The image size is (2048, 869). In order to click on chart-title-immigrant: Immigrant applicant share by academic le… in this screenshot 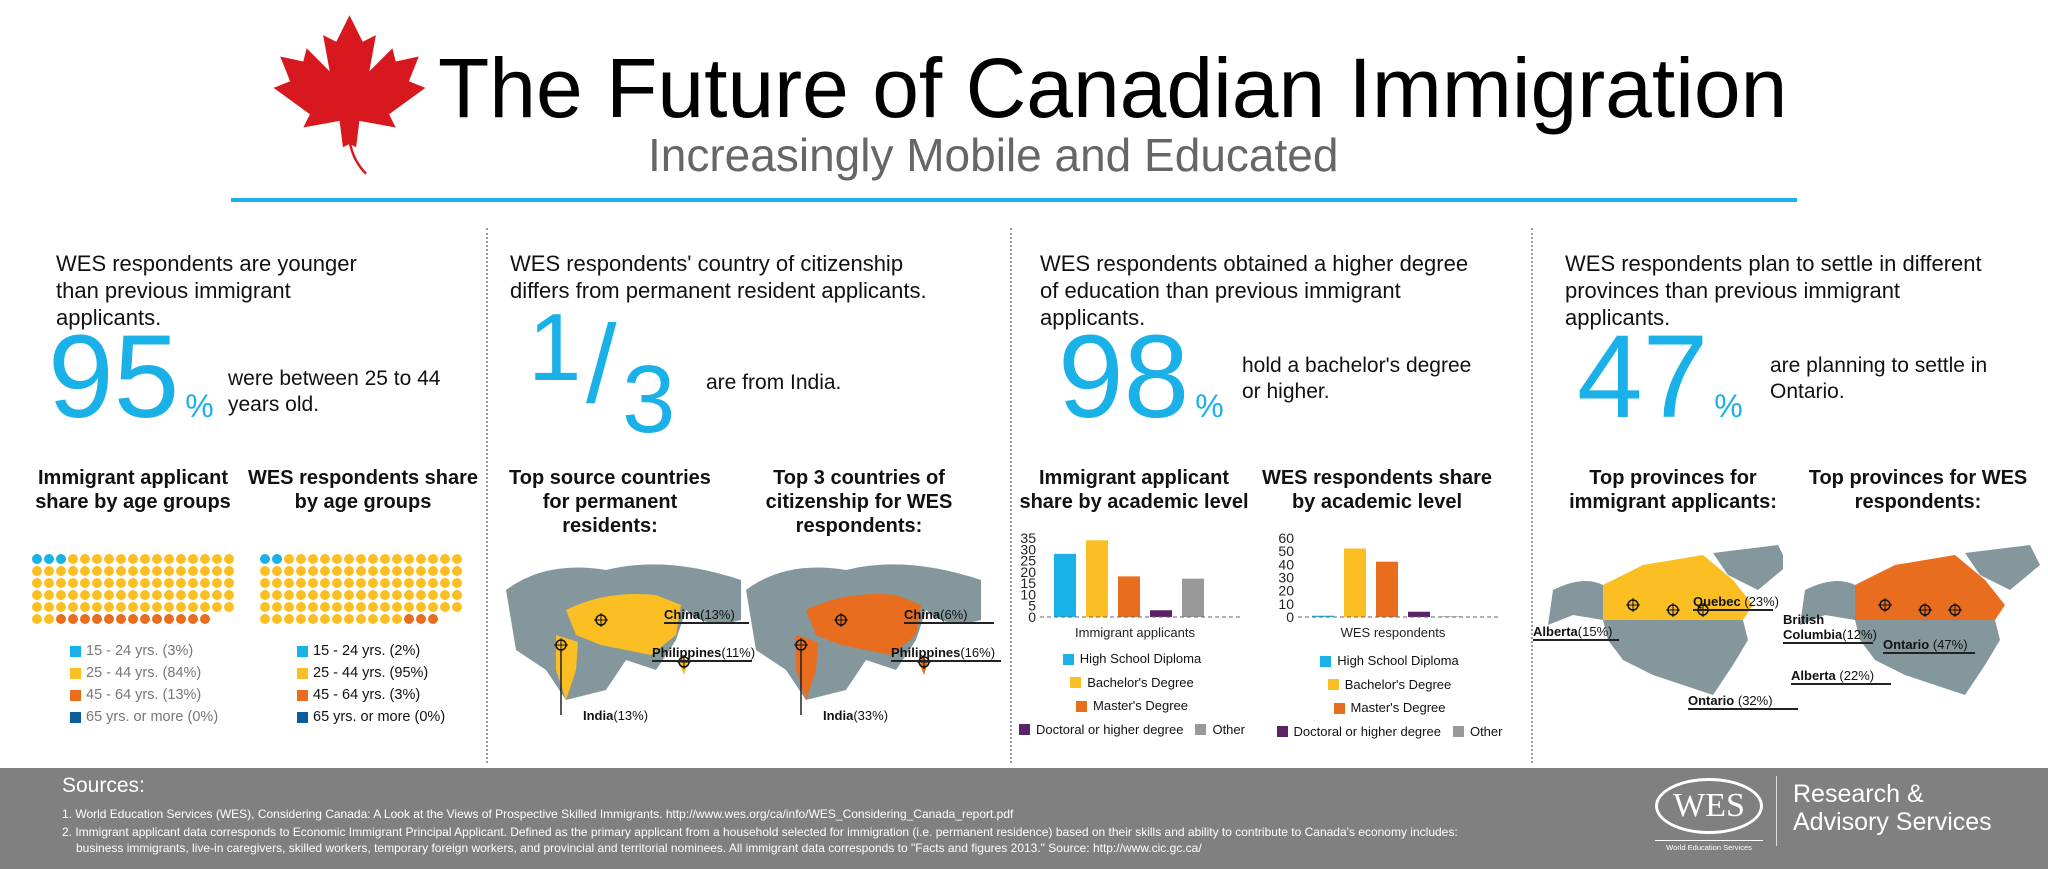, I will do `click(1134, 490)`.